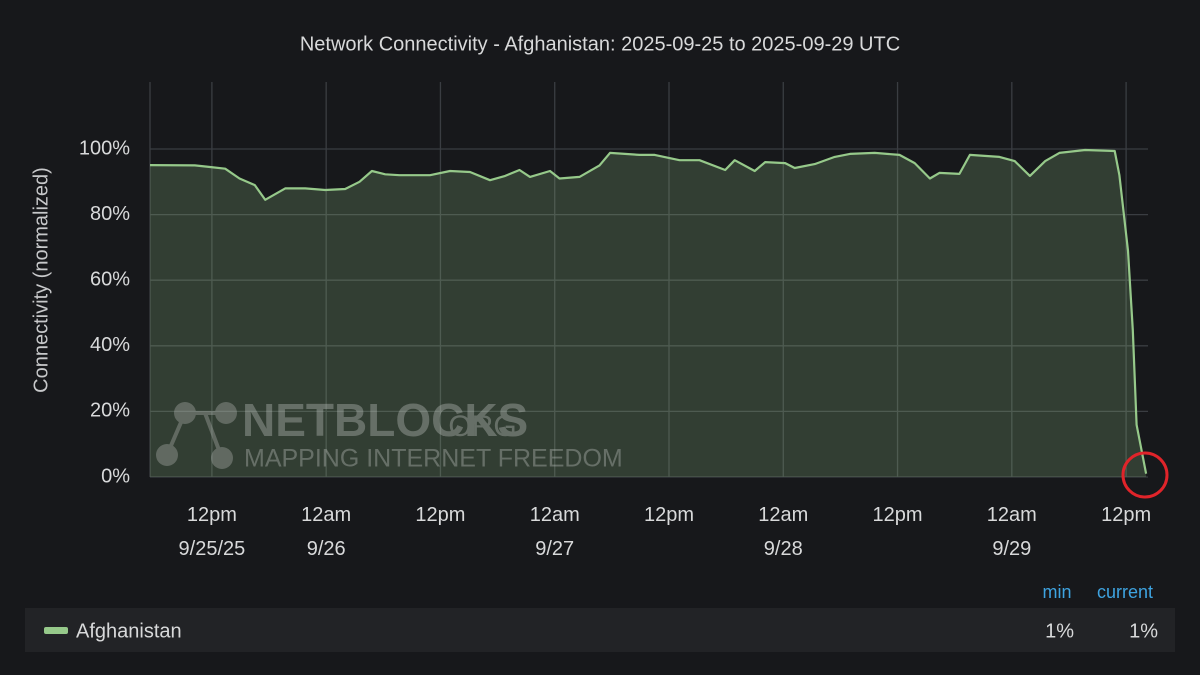 The width and height of the screenshot is (1200, 675). I want to click on y-tick-label: 40%, so click(110, 345).